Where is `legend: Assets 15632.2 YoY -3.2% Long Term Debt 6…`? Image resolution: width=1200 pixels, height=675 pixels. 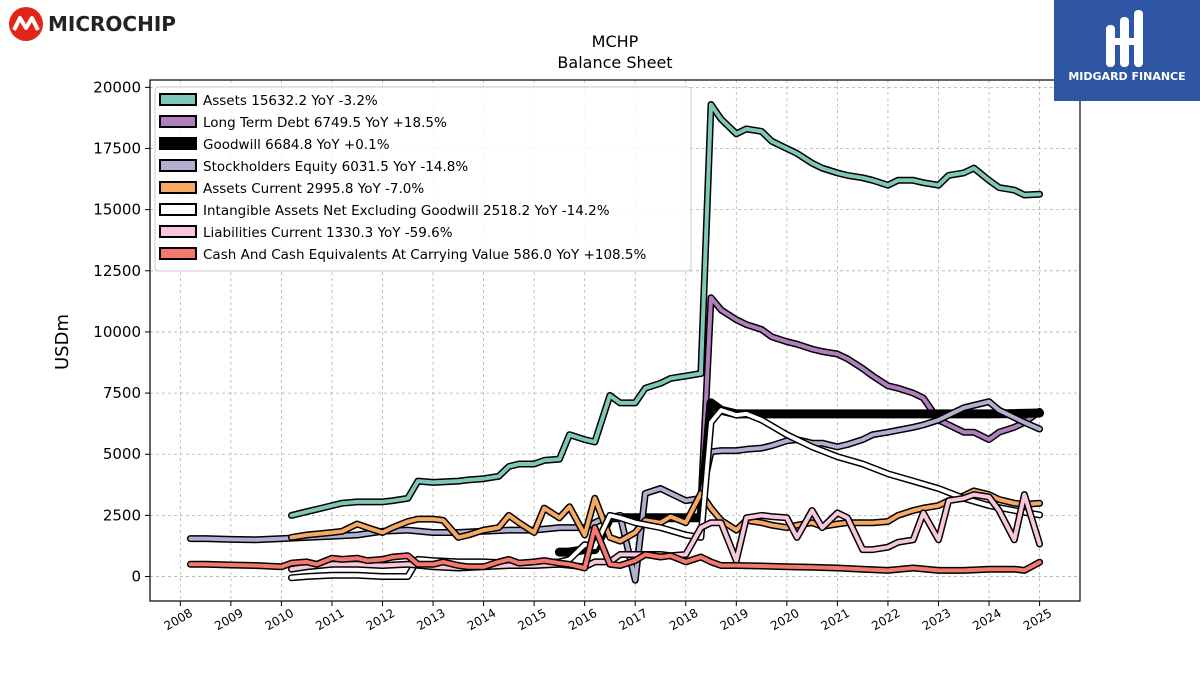
legend: Assets 15632.2 YoY -3.2% Long Term Debt 6… is located at coordinates (423, 179).